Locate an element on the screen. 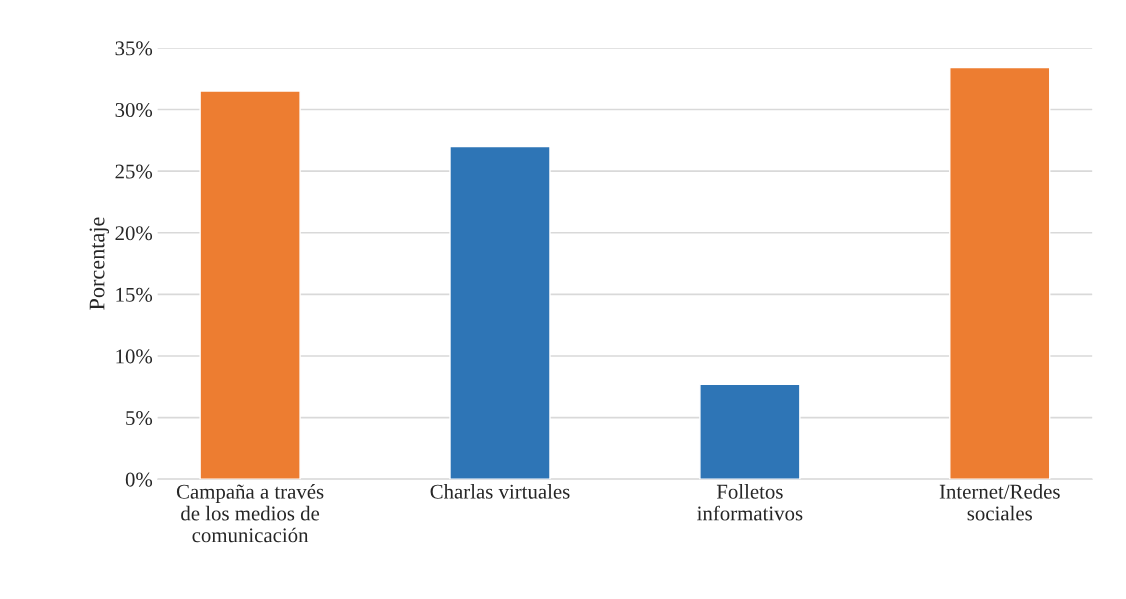 The image size is (1126, 599). y-tick-label: 10% is located at coordinates (134, 356).